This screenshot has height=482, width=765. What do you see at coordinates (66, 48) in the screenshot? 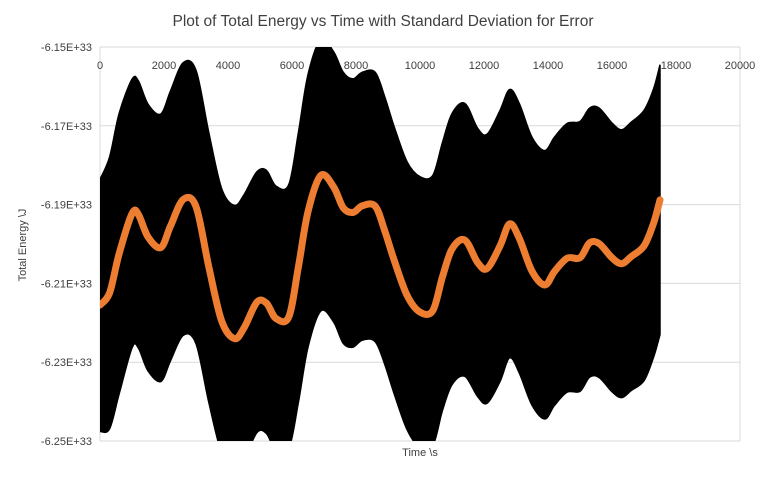
I see `y-tick-label: -6.15E+33` at bounding box center [66, 48].